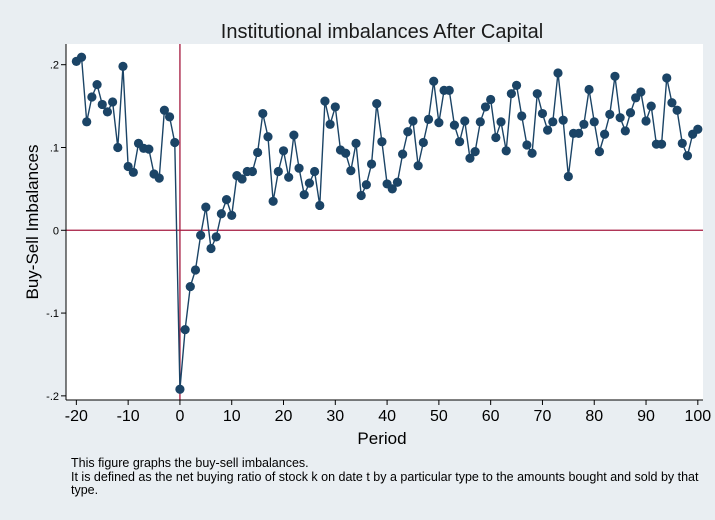  Describe the element at coordinates (54, 66) in the screenshot. I see `y-tick-label: .2` at that location.